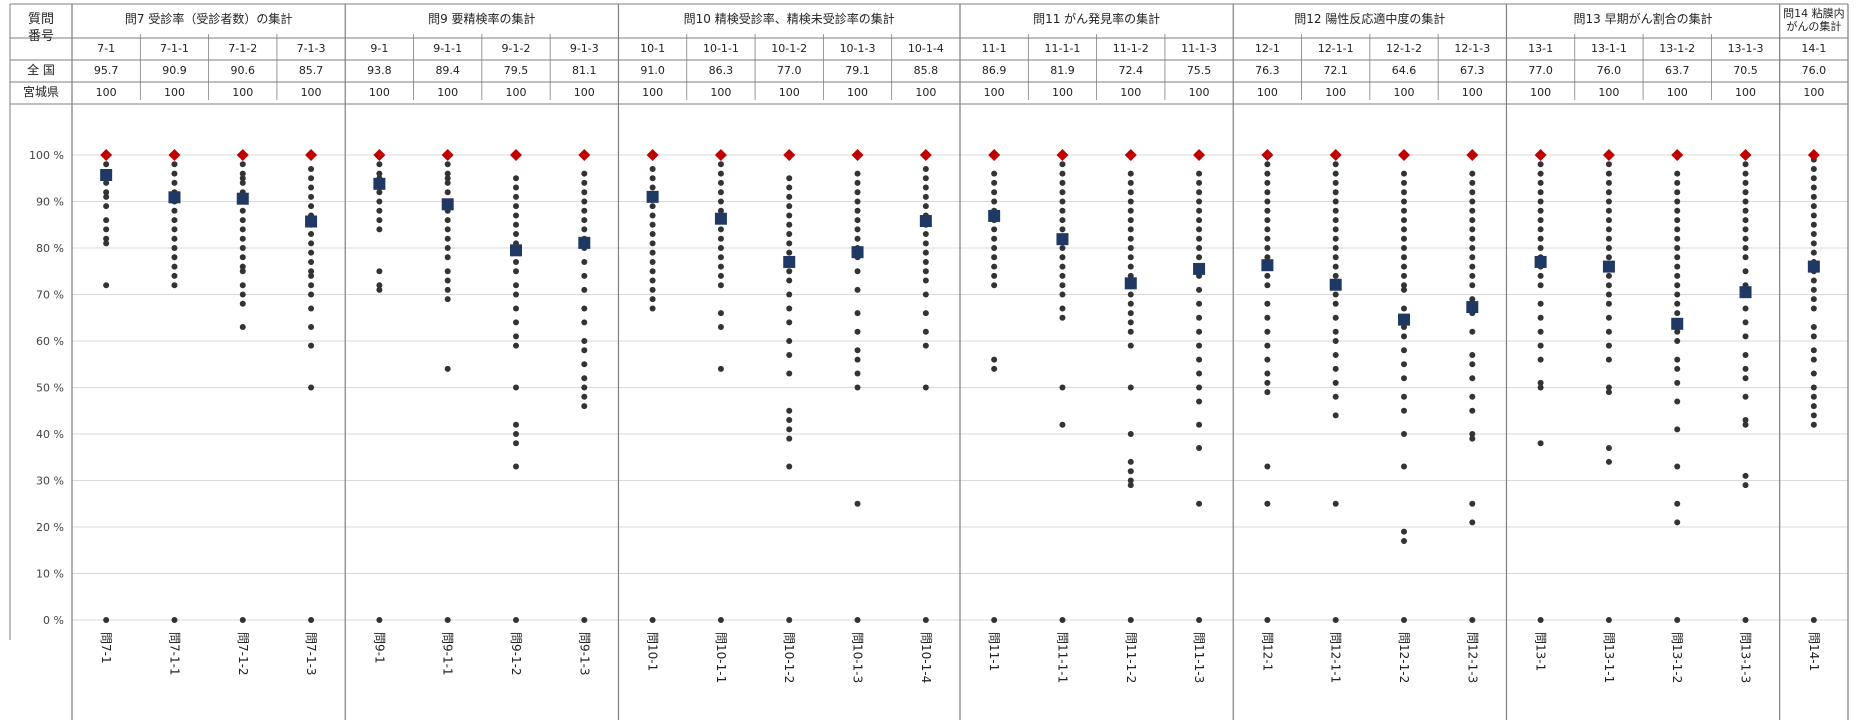 Image resolution: width=1860 pixels, height=728 pixels. What do you see at coordinates (1062, 48) in the screenshot?
I see `column-code: 11-1-1` at bounding box center [1062, 48].